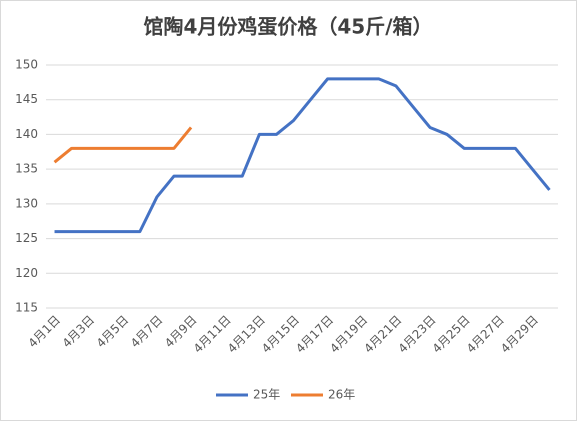 This screenshot has width=577, height=421. I want to click on y-tick-label: 135, so click(26, 169).